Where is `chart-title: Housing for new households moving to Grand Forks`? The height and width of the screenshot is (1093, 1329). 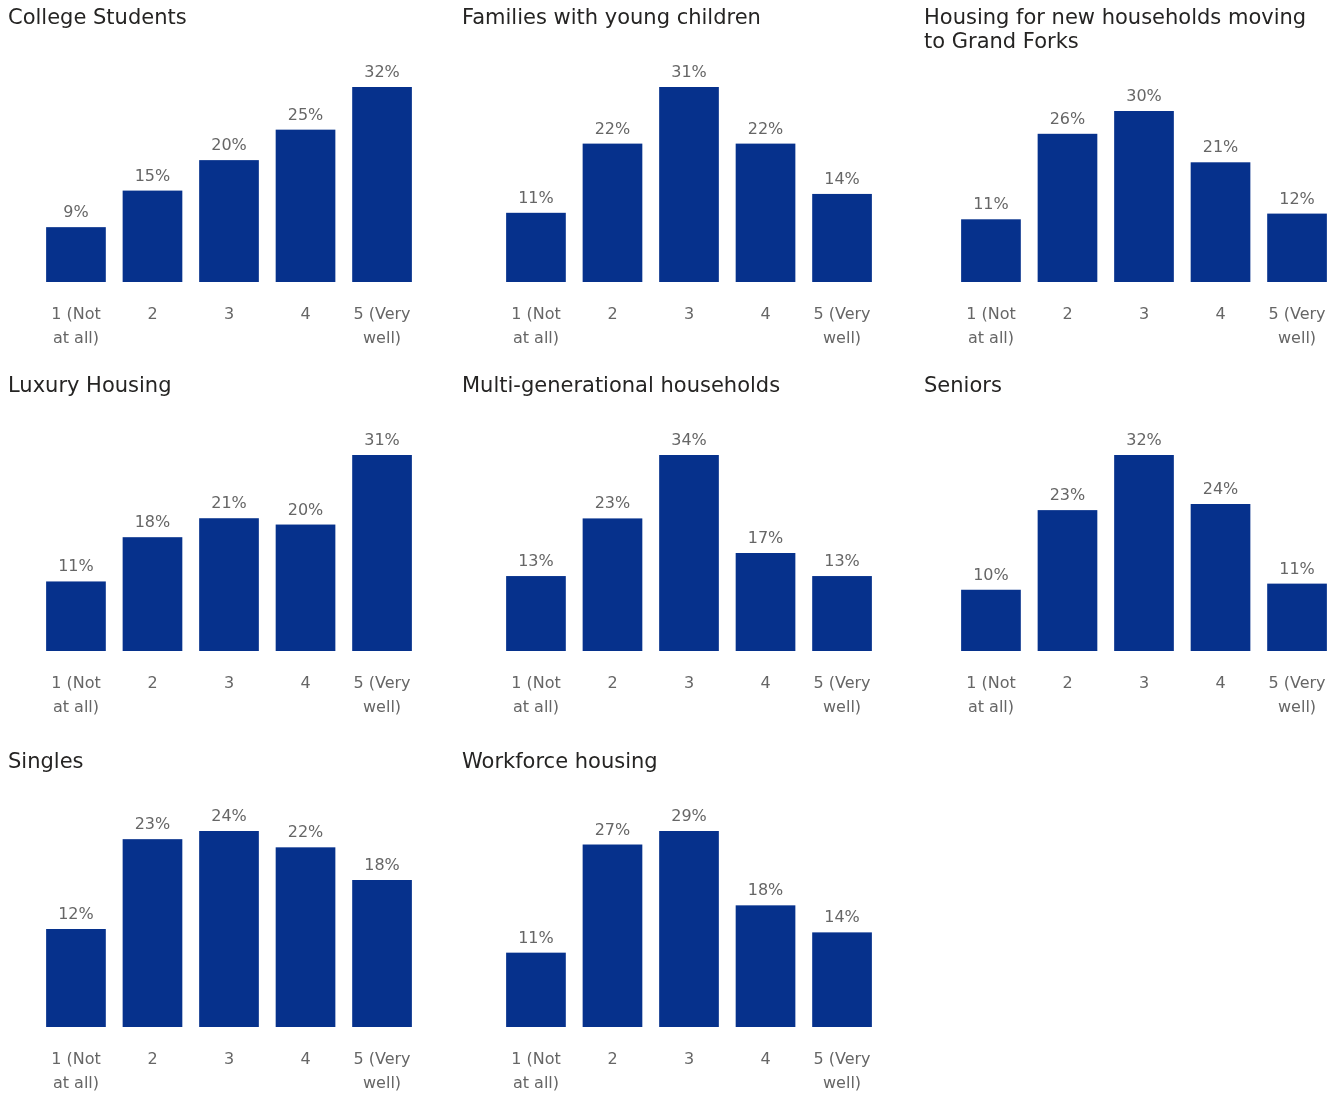 chart-title: Housing for new households moving to Grand Forks is located at coordinates (1115, 29).